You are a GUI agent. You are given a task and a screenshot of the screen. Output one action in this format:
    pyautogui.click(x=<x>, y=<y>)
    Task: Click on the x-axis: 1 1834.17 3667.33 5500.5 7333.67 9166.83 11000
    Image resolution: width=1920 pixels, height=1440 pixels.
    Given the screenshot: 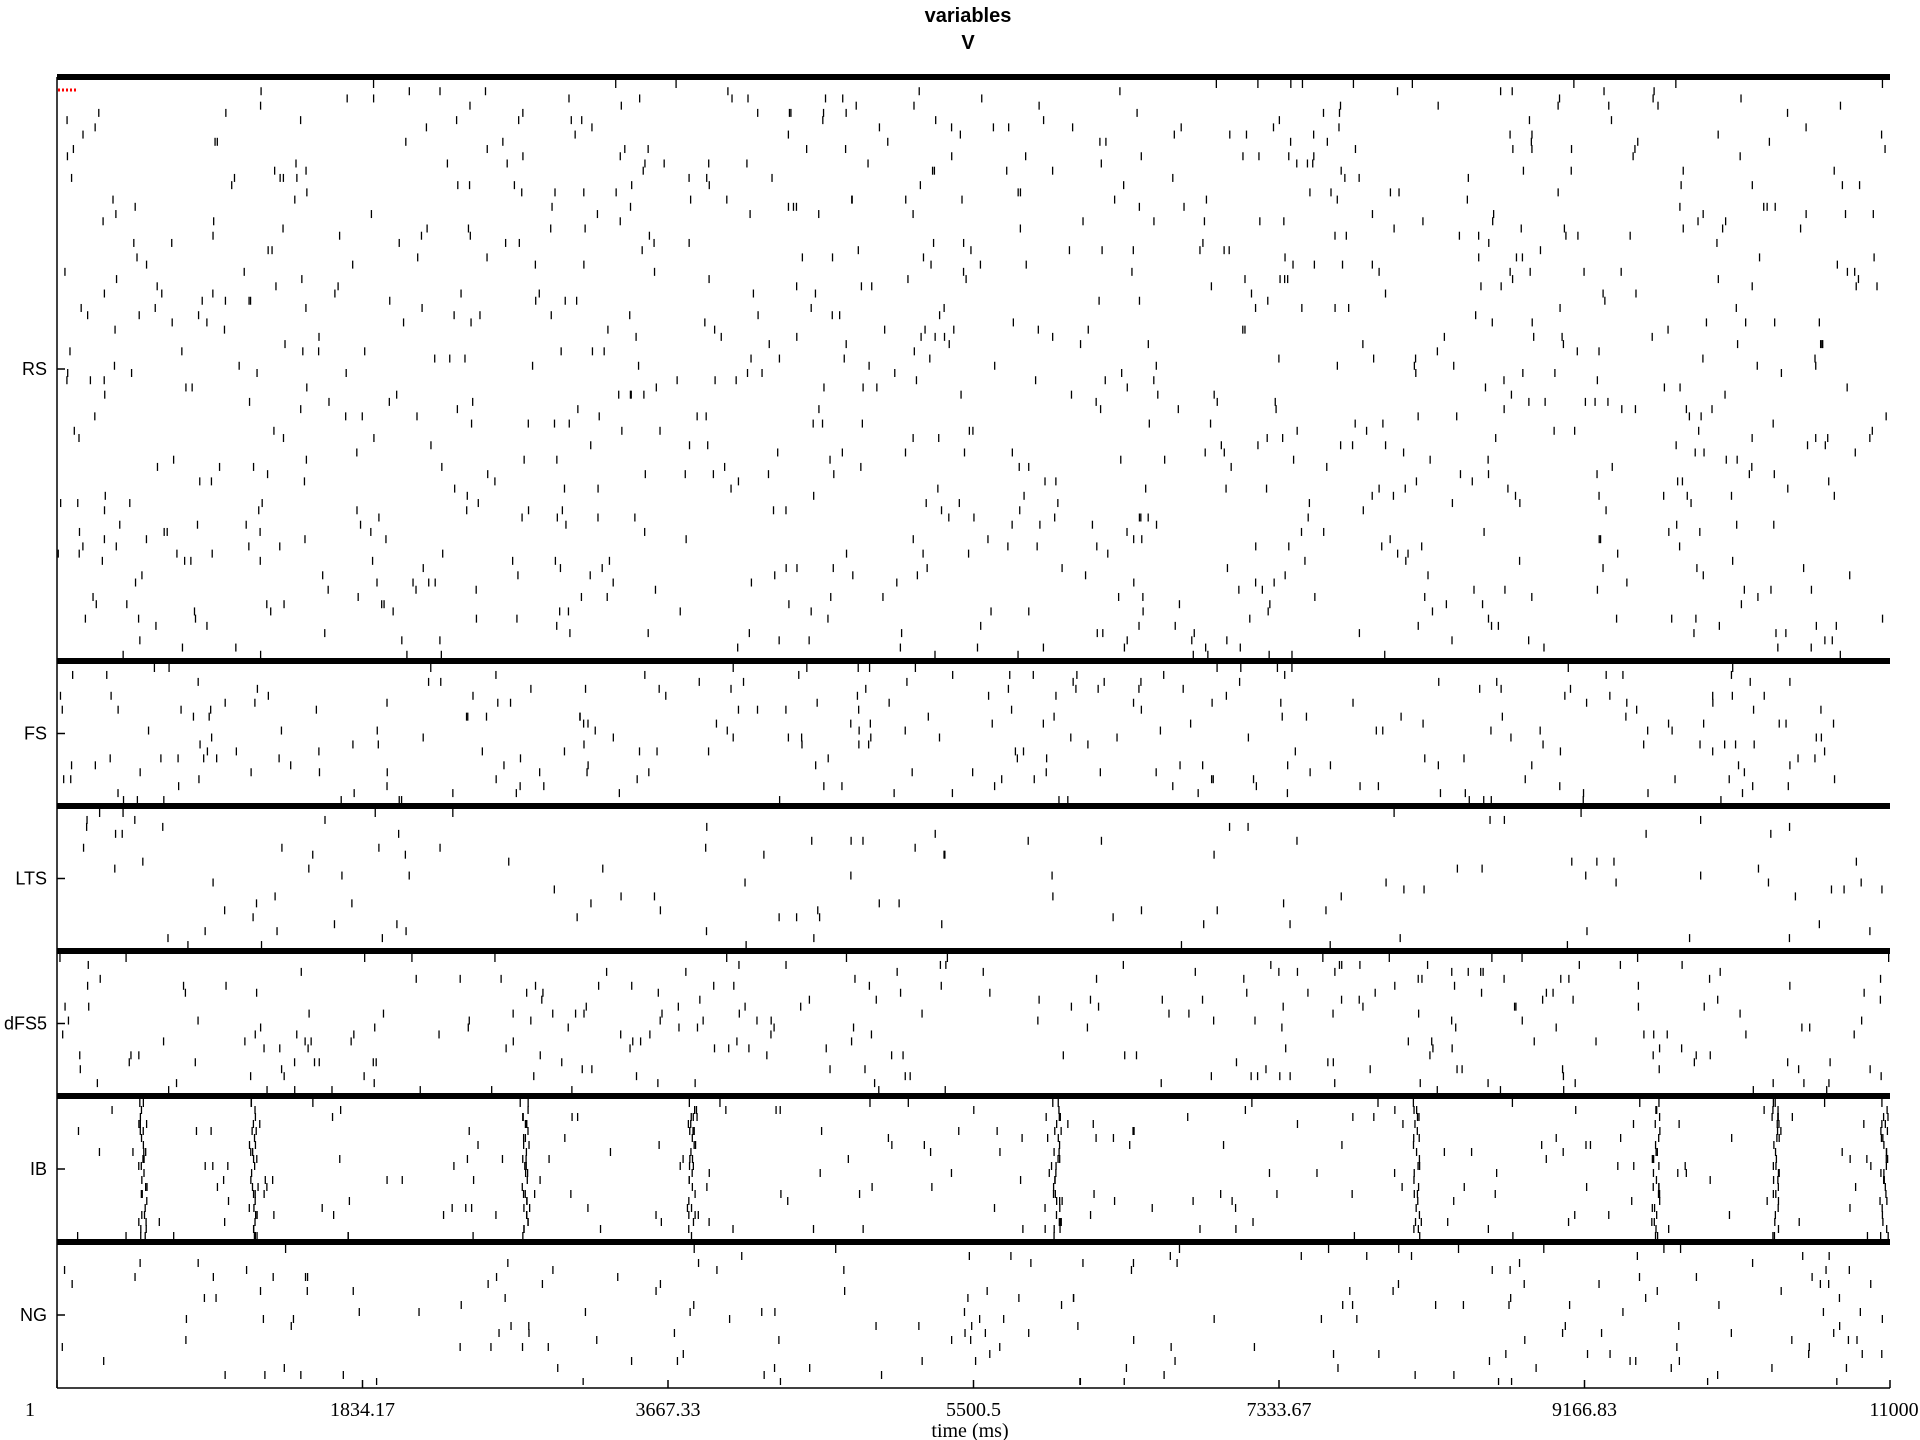 What is the action you would take?
    pyautogui.click(x=972, y=1400)
    